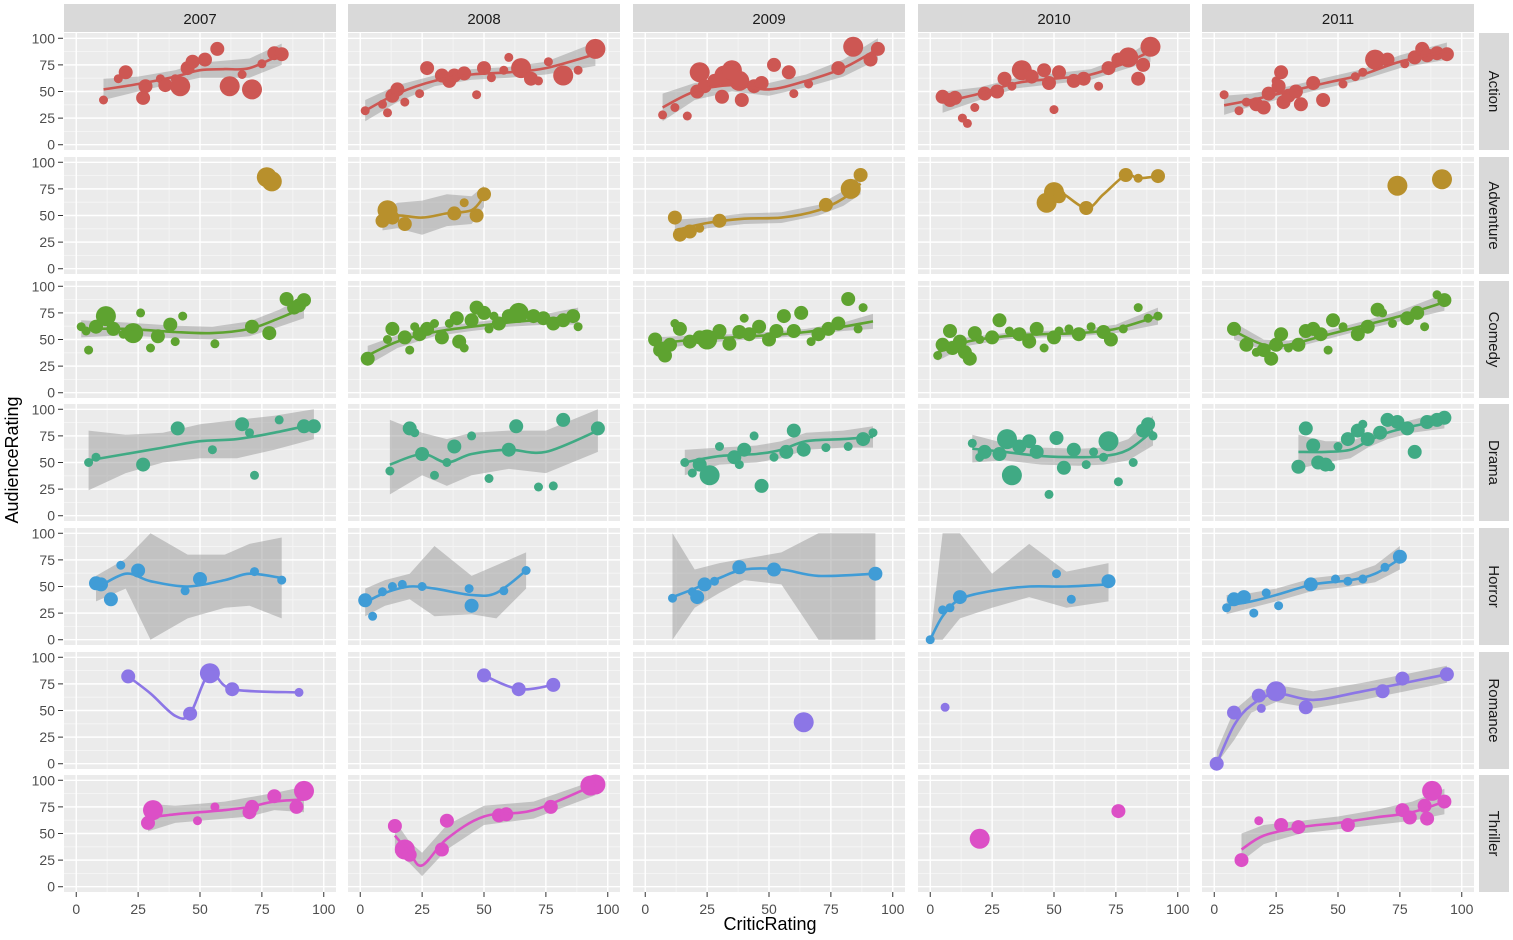 This screenshot has width=1513, height=940. Describe the element at coordinates (12, 459) in the screenshot. I see `y-axis-title: AudienceRating` at that location.